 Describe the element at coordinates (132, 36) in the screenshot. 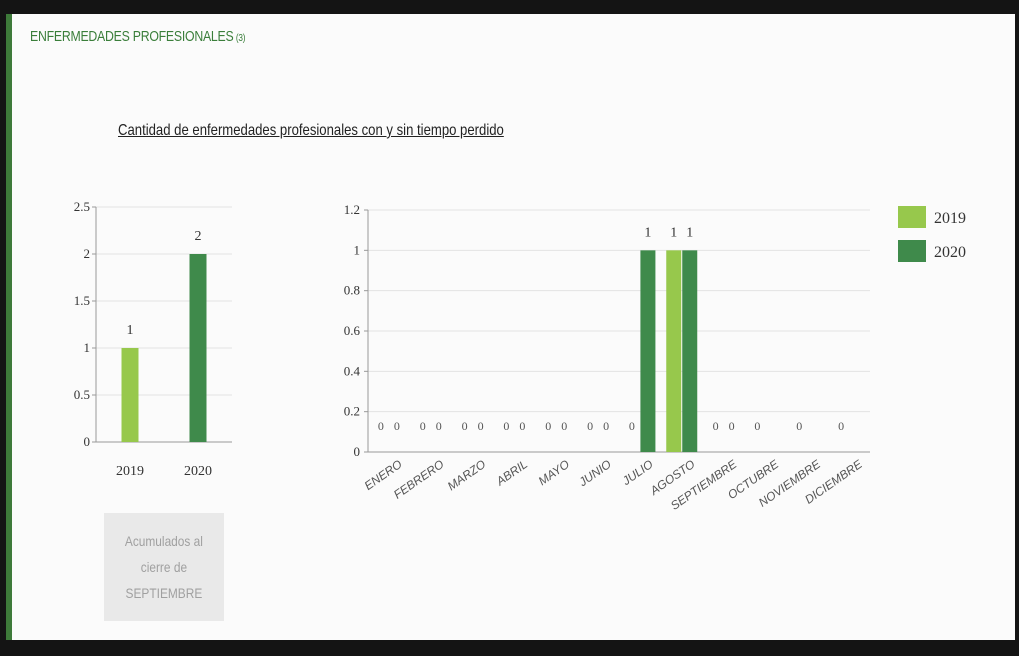

I see `section-title-text: ENFERMEDADES PROFESIONALES` at that location.